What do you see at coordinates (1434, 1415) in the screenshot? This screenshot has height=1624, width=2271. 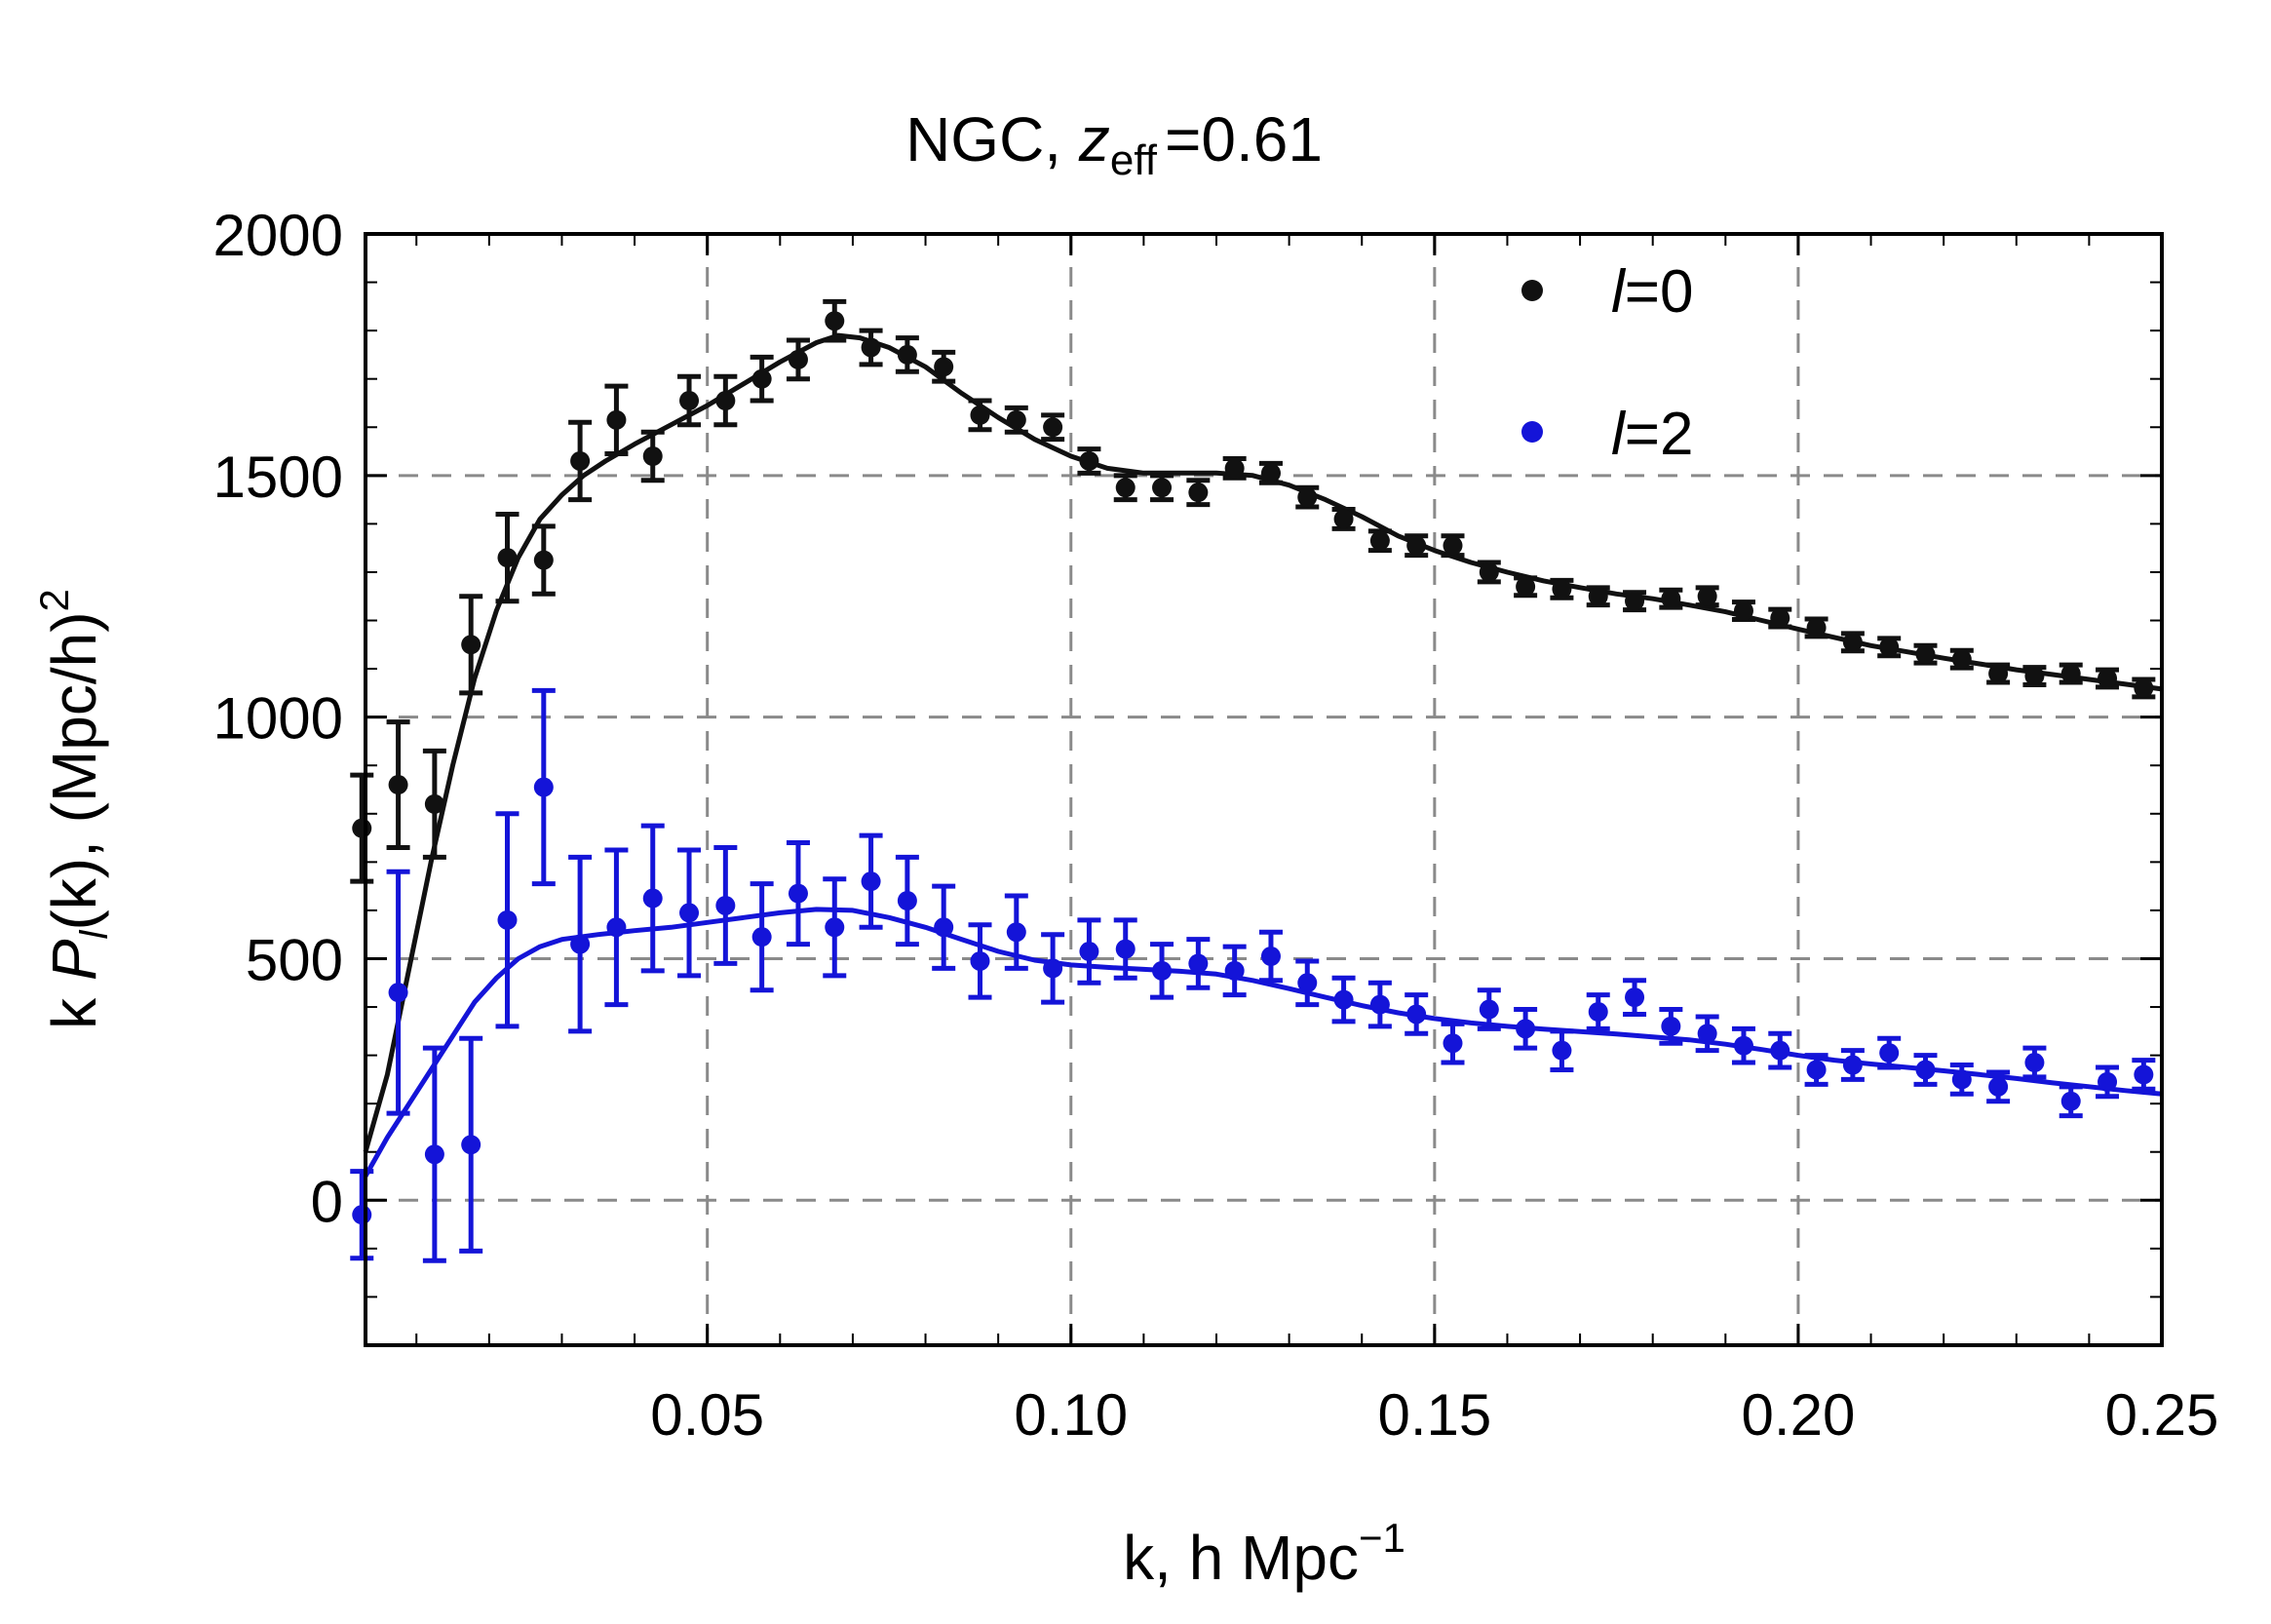 I see `x-tick-labels: 0.05 0.10 0.15 0.20 0.25` at bounding box center [1434, 1415].